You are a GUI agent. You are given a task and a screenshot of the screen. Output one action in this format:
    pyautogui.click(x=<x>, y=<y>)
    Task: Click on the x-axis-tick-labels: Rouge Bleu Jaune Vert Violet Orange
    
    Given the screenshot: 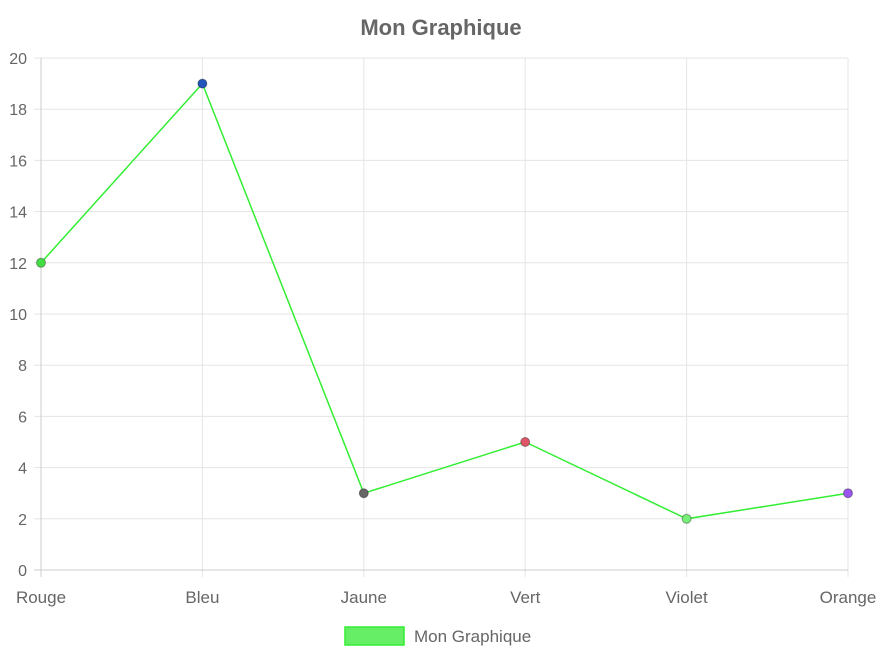 What is the action you would take?
    pyautogui.click(x=446, y=597)
    